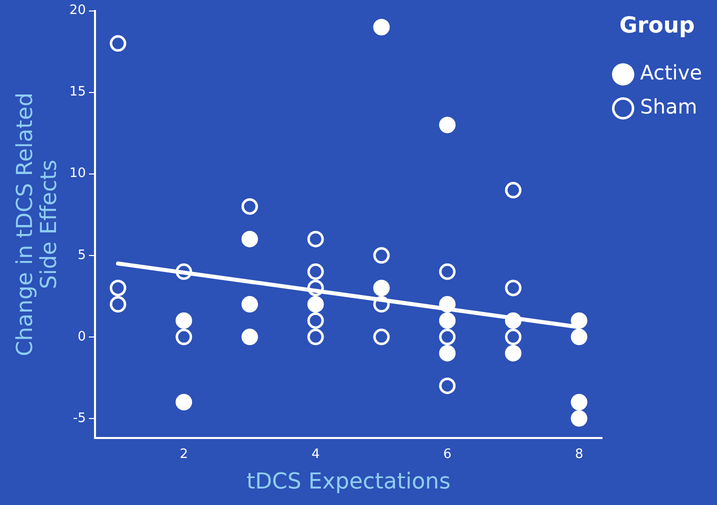 Image resolution: width=717 pixels, height=505 pixels. Describe the element at coordinates (37, 224) in the screenshot. I see `y-axis-title: Change in tDCS Related Side Effects` at that location.